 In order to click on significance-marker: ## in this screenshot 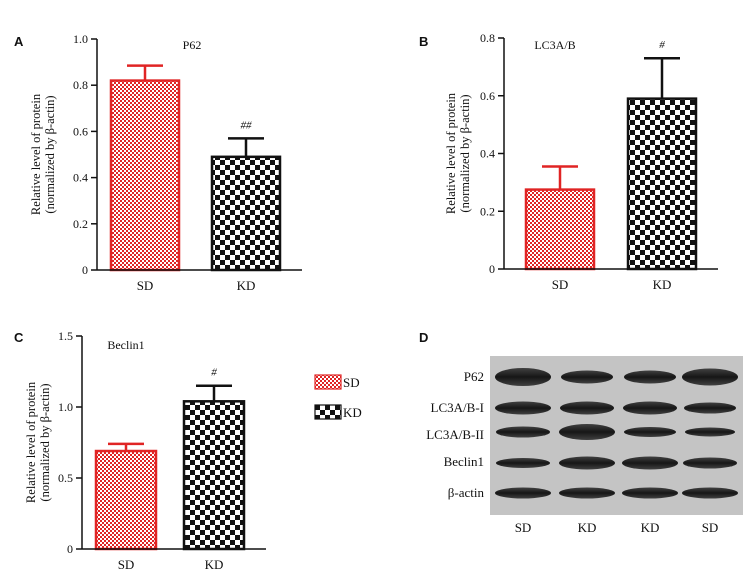, I will do `click(247, 125)`.